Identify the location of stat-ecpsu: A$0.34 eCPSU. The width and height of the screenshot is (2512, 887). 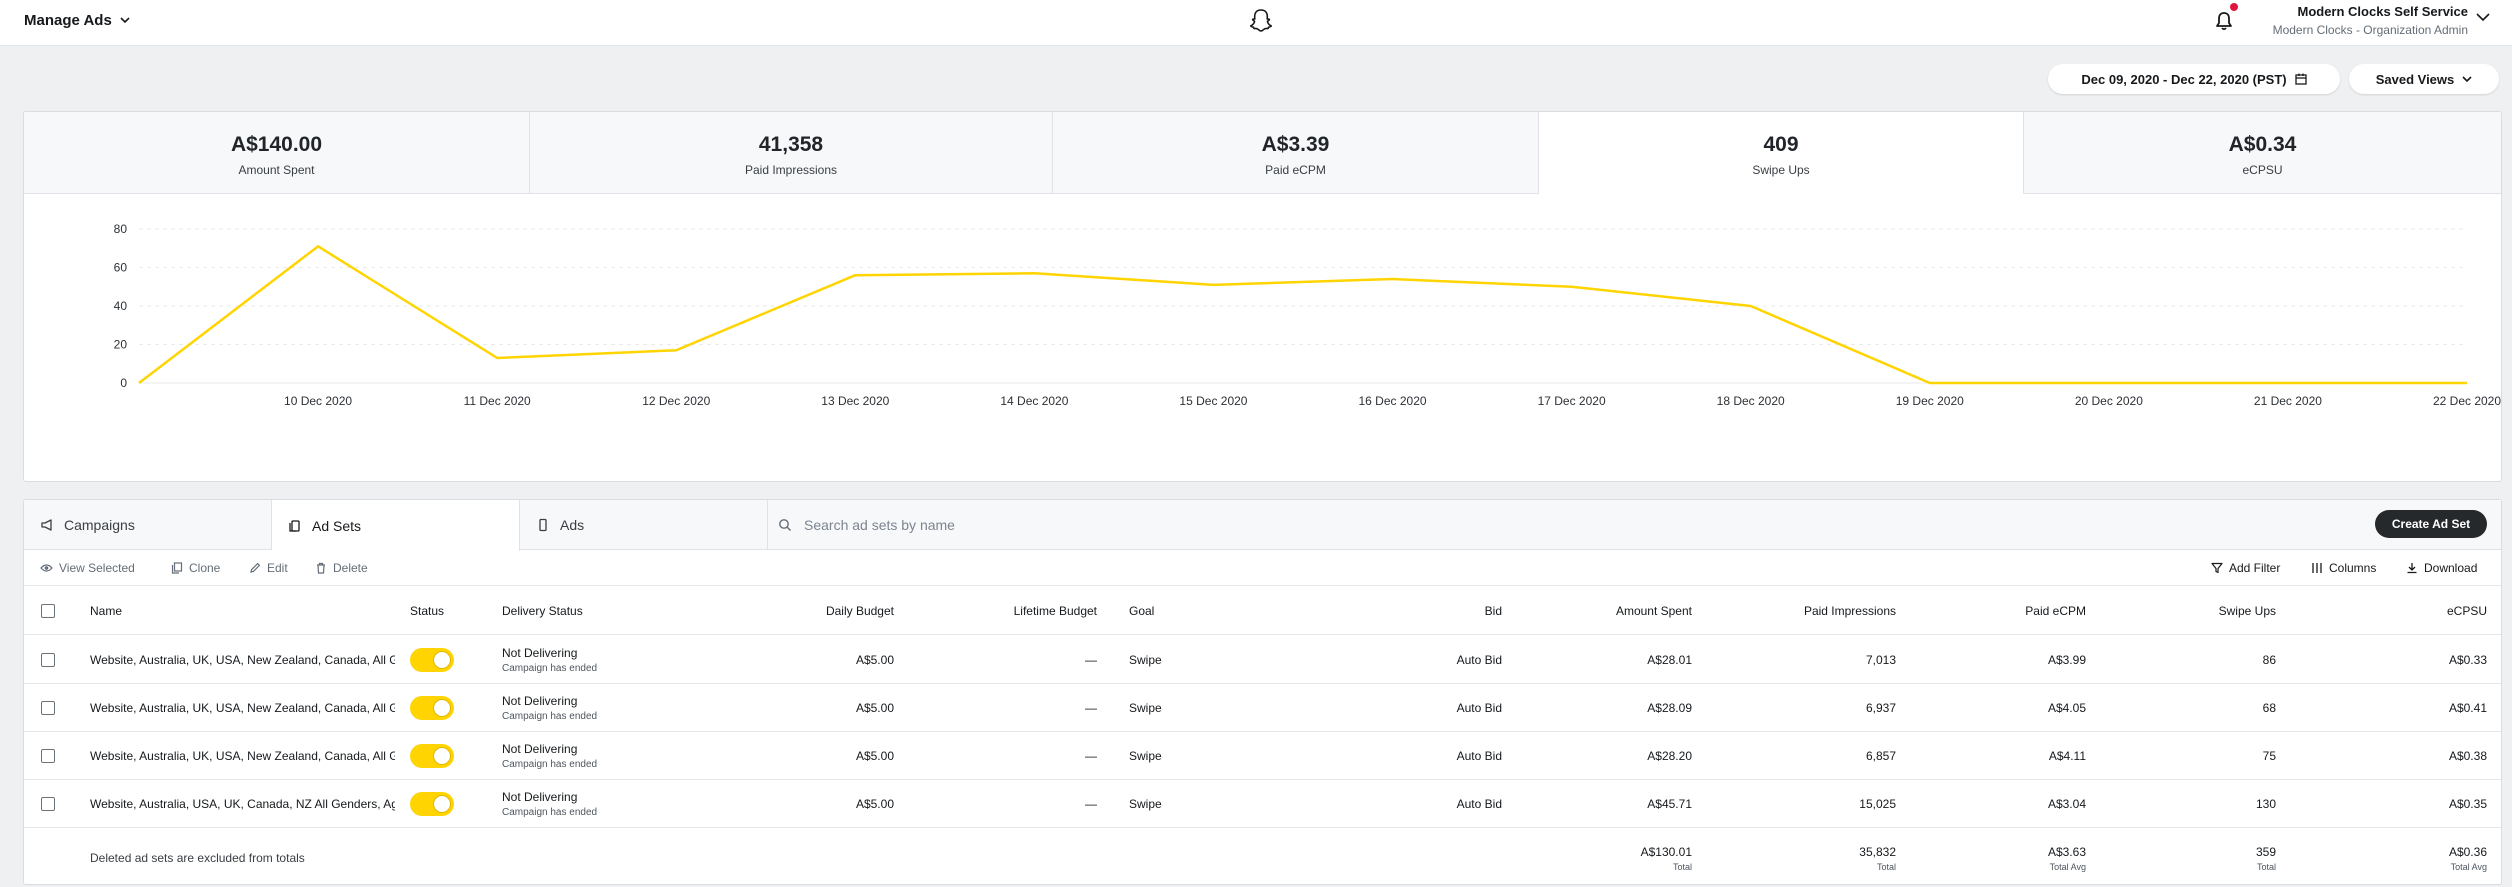
(2262, 153).